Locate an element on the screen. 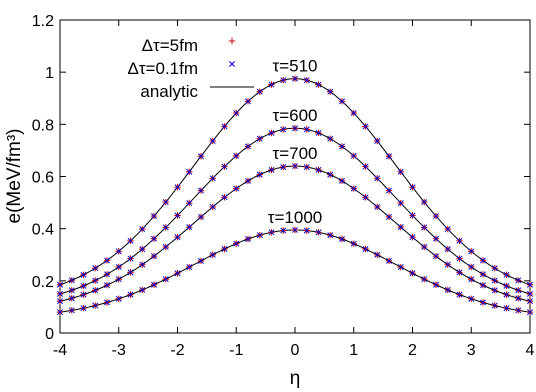 The width and height of the screenshot is (536, 392). curve-annotation: τ=510 is located at coordinates (294, 66).